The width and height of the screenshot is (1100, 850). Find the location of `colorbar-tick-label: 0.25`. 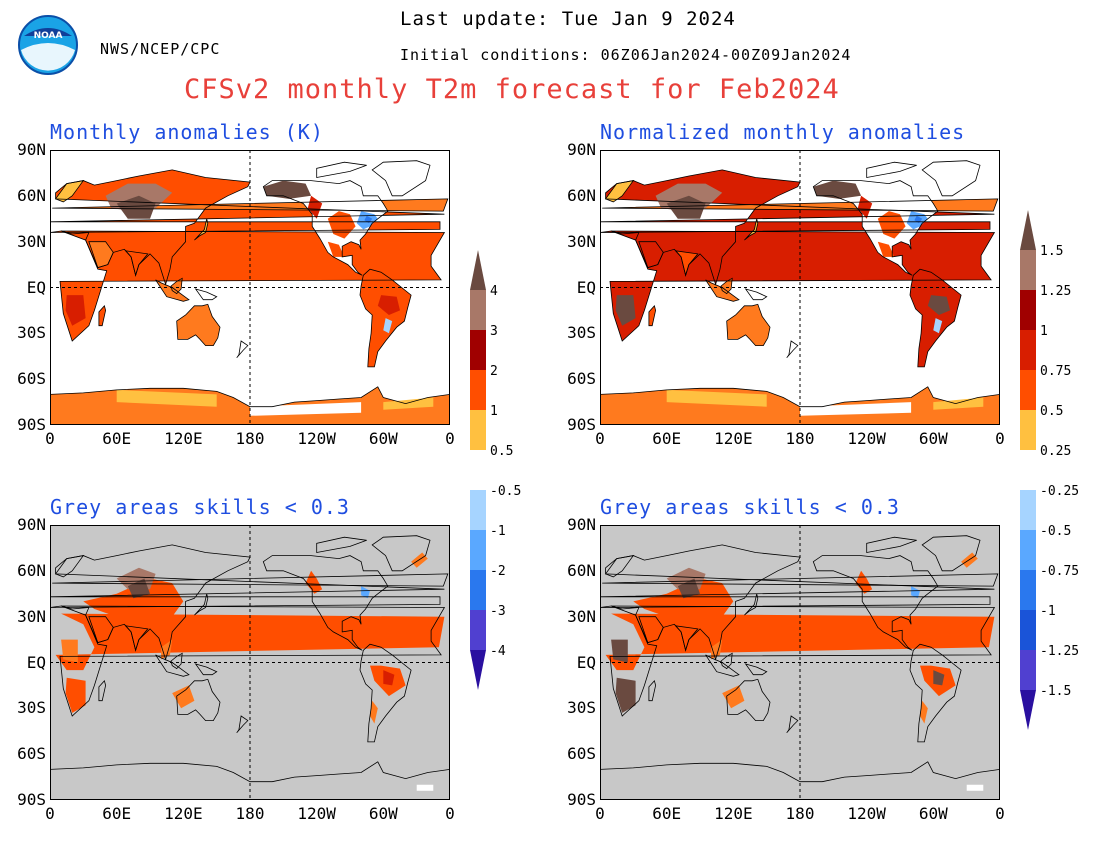

colorbar-tick-label: 0.25 is located at coordinates (1055, 451).